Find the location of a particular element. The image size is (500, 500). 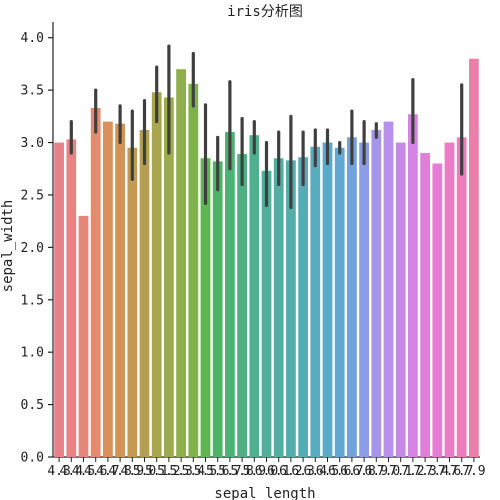

bar-5.9 is located at coordinates (254, 296).